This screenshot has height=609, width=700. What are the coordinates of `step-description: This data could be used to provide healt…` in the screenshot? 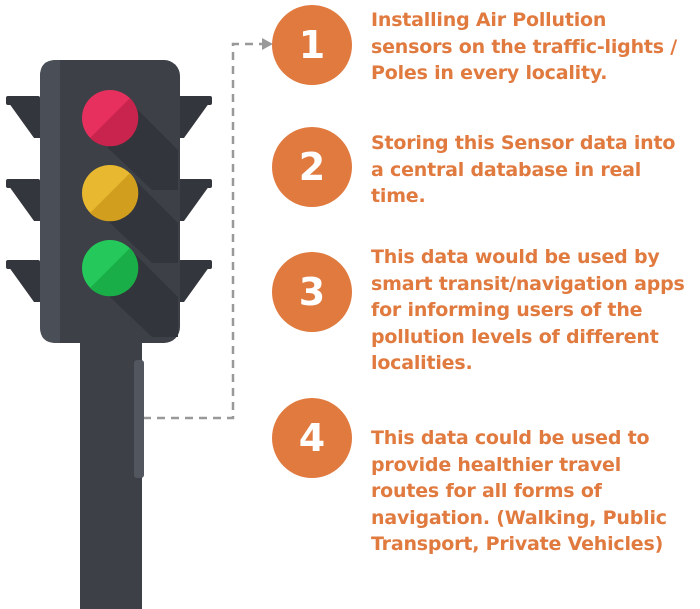 It's located at (519, 491).